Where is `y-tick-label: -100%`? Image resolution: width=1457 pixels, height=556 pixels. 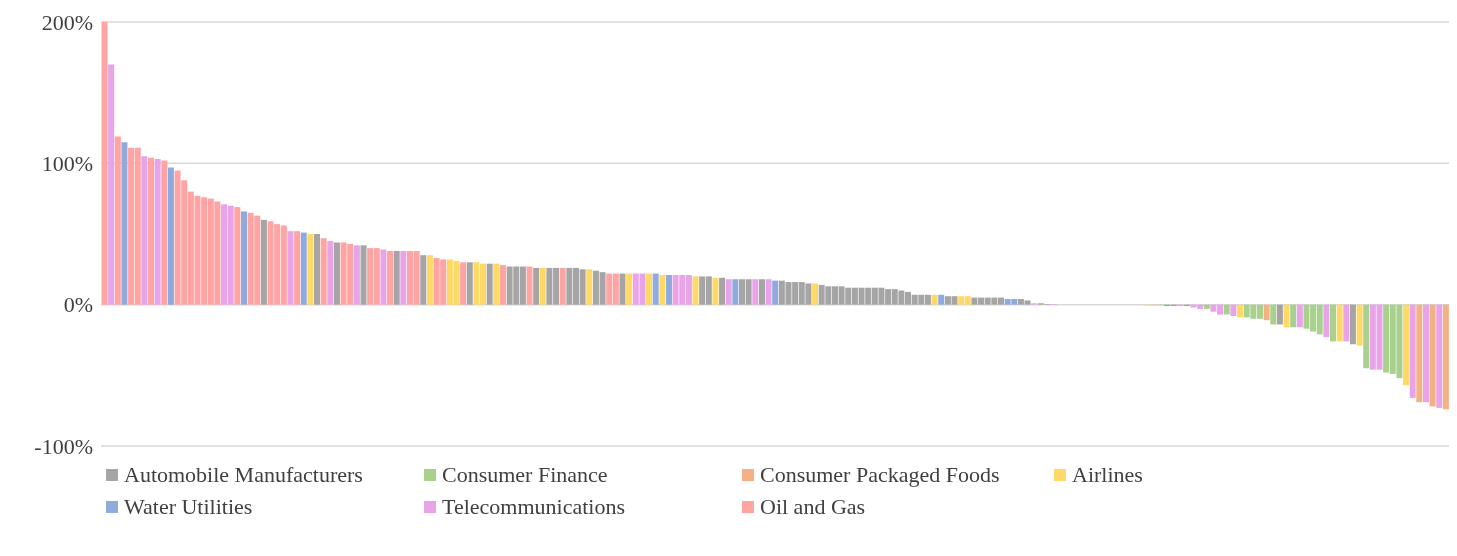
y-tick-label: -100% is located at coordinates (63, 446).